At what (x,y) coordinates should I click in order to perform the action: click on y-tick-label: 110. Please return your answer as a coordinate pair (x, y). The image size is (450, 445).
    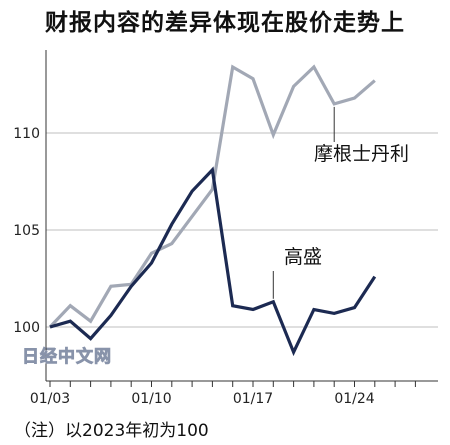
    Looking at the image, I should click on (26, 134).